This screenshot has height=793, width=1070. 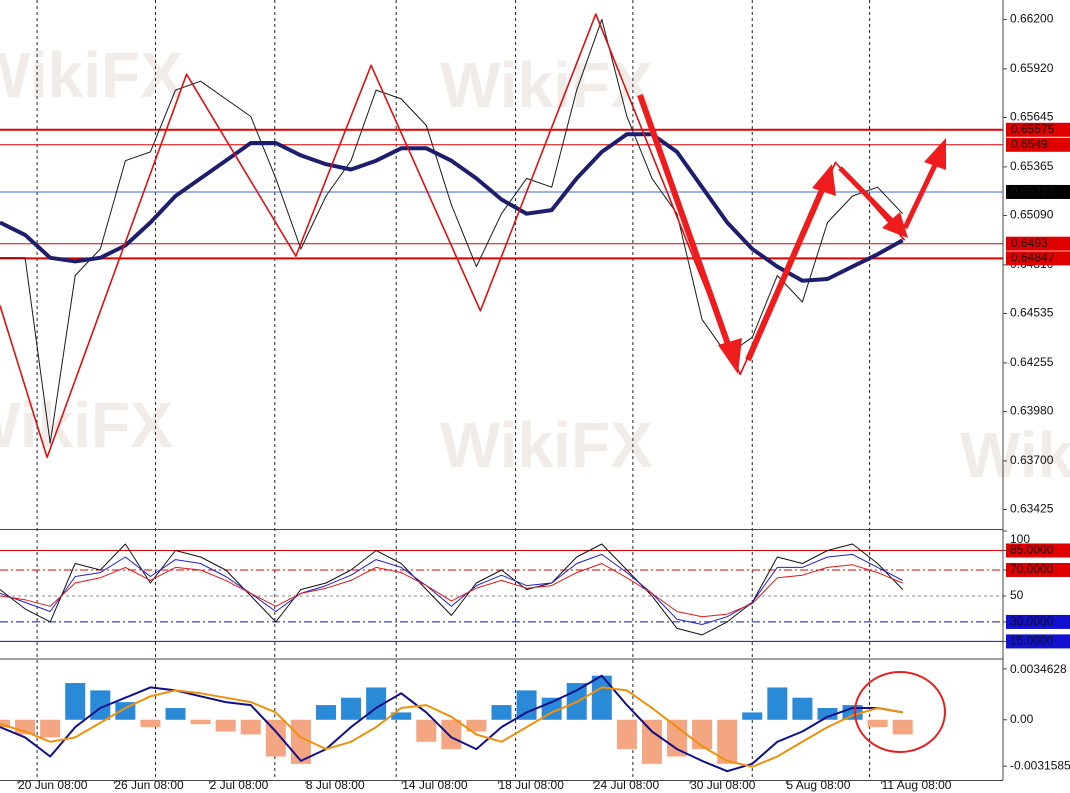 What do you see at coordinates (1032, 509) in the screenshot?
I see `y-tick-label: 0.63425` at bounding box center [1032, 509].